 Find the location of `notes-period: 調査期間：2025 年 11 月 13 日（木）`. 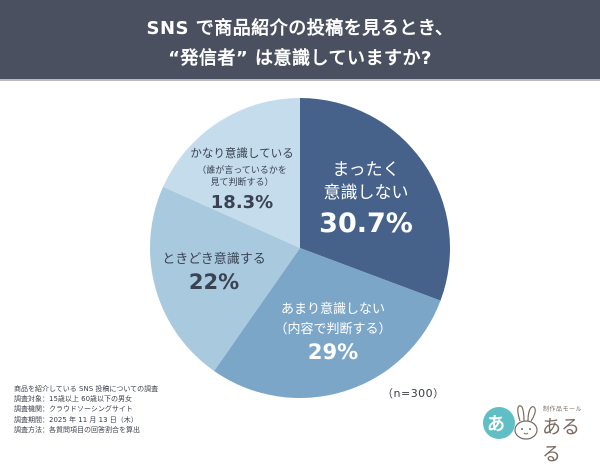

notes-period: 調査期間：2025 年 11 月 13 日（木） is located at coordinates (76, 419).